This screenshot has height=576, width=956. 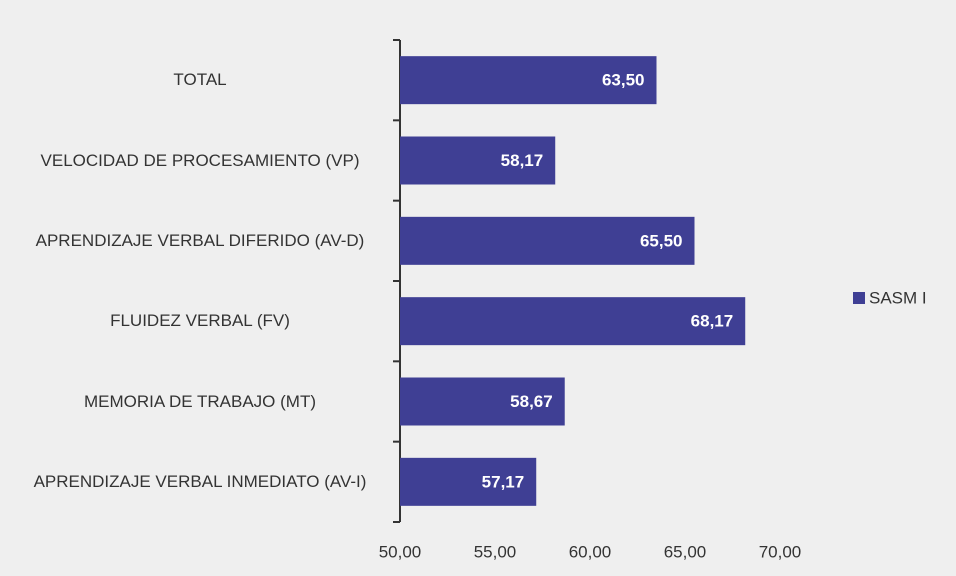 I want to click on y-tick-label: APRENDIZAJE VERBAL INMEDIATO (AV-I), so click(x=200, y=481).